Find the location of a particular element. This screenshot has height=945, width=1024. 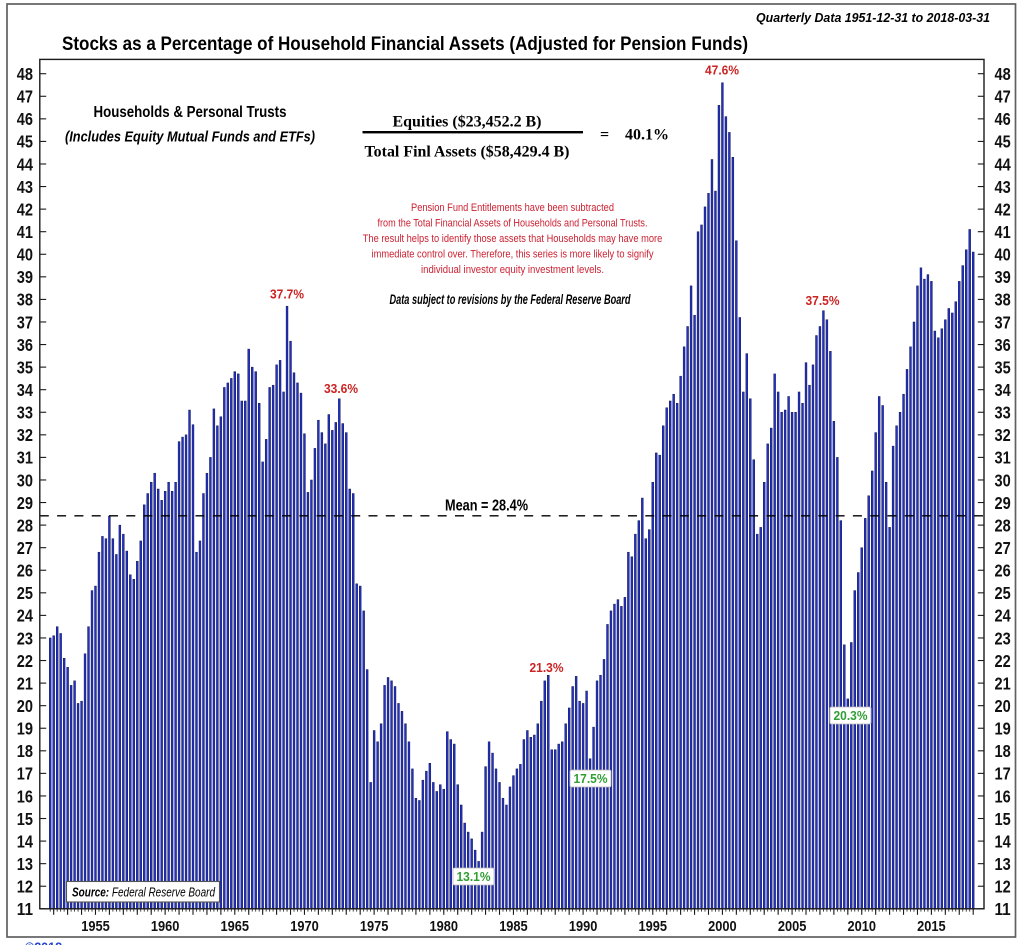

svg-text: 35 is located at coordinates (25, 367).